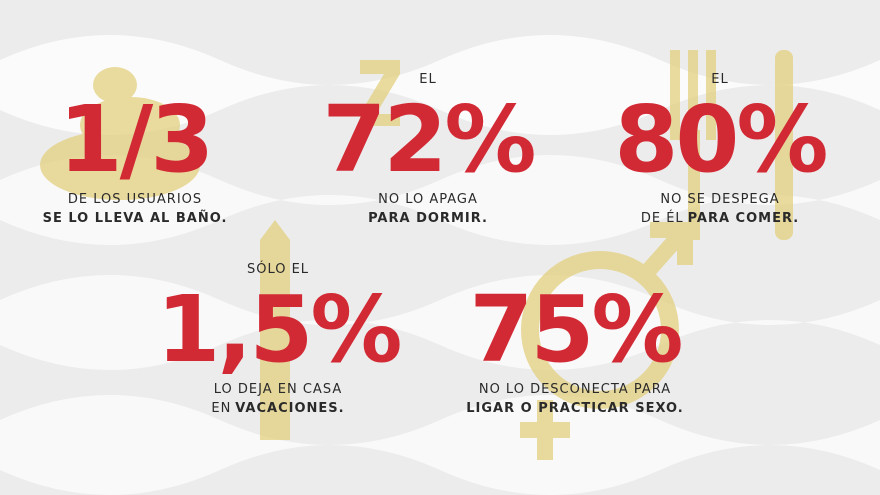 This screenshot has width=880, height=495. I want to click on stat-prefix: SÓLO EL, so click(278, 269).